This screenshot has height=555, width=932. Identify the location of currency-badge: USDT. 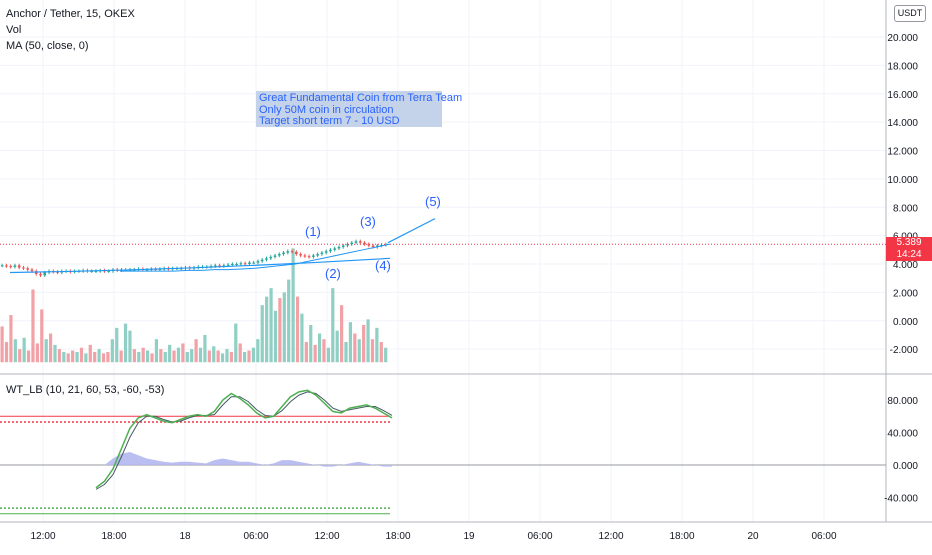
(910, 13).